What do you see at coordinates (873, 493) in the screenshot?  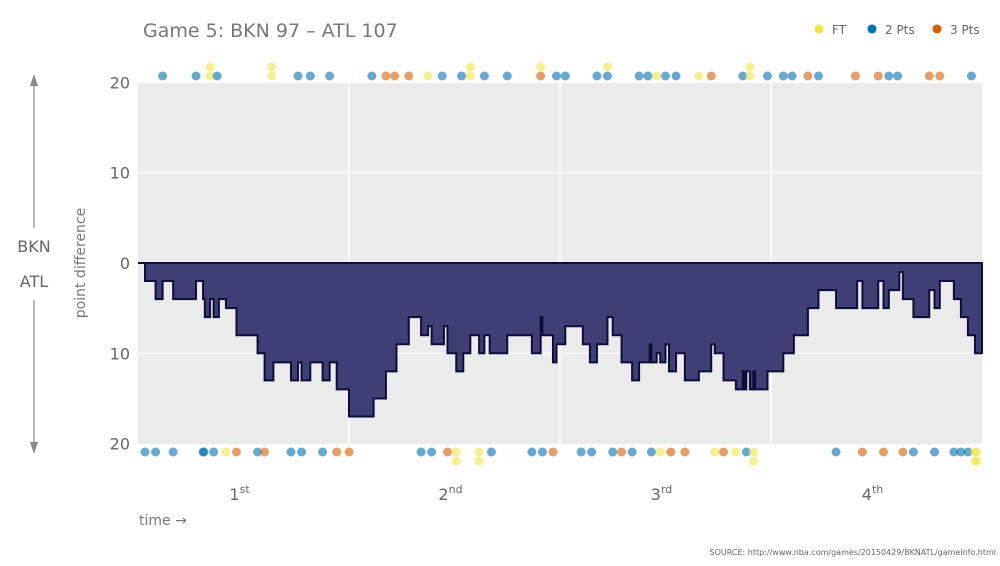 I see `x-tick-label: 4th` at bounding box center [873, 493].